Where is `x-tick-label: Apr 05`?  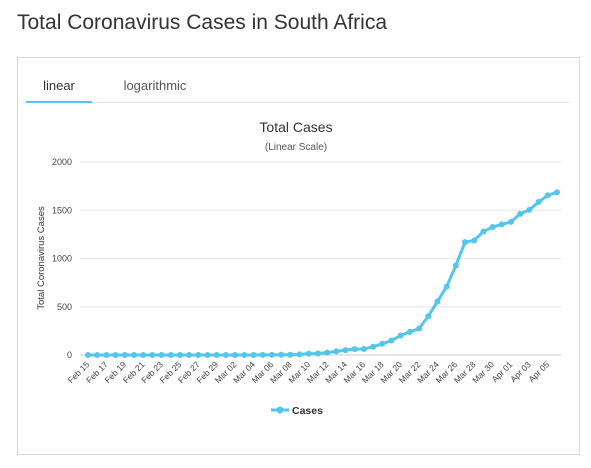
x-tick-label: Apr 05 is located at coordinates (538, 371).